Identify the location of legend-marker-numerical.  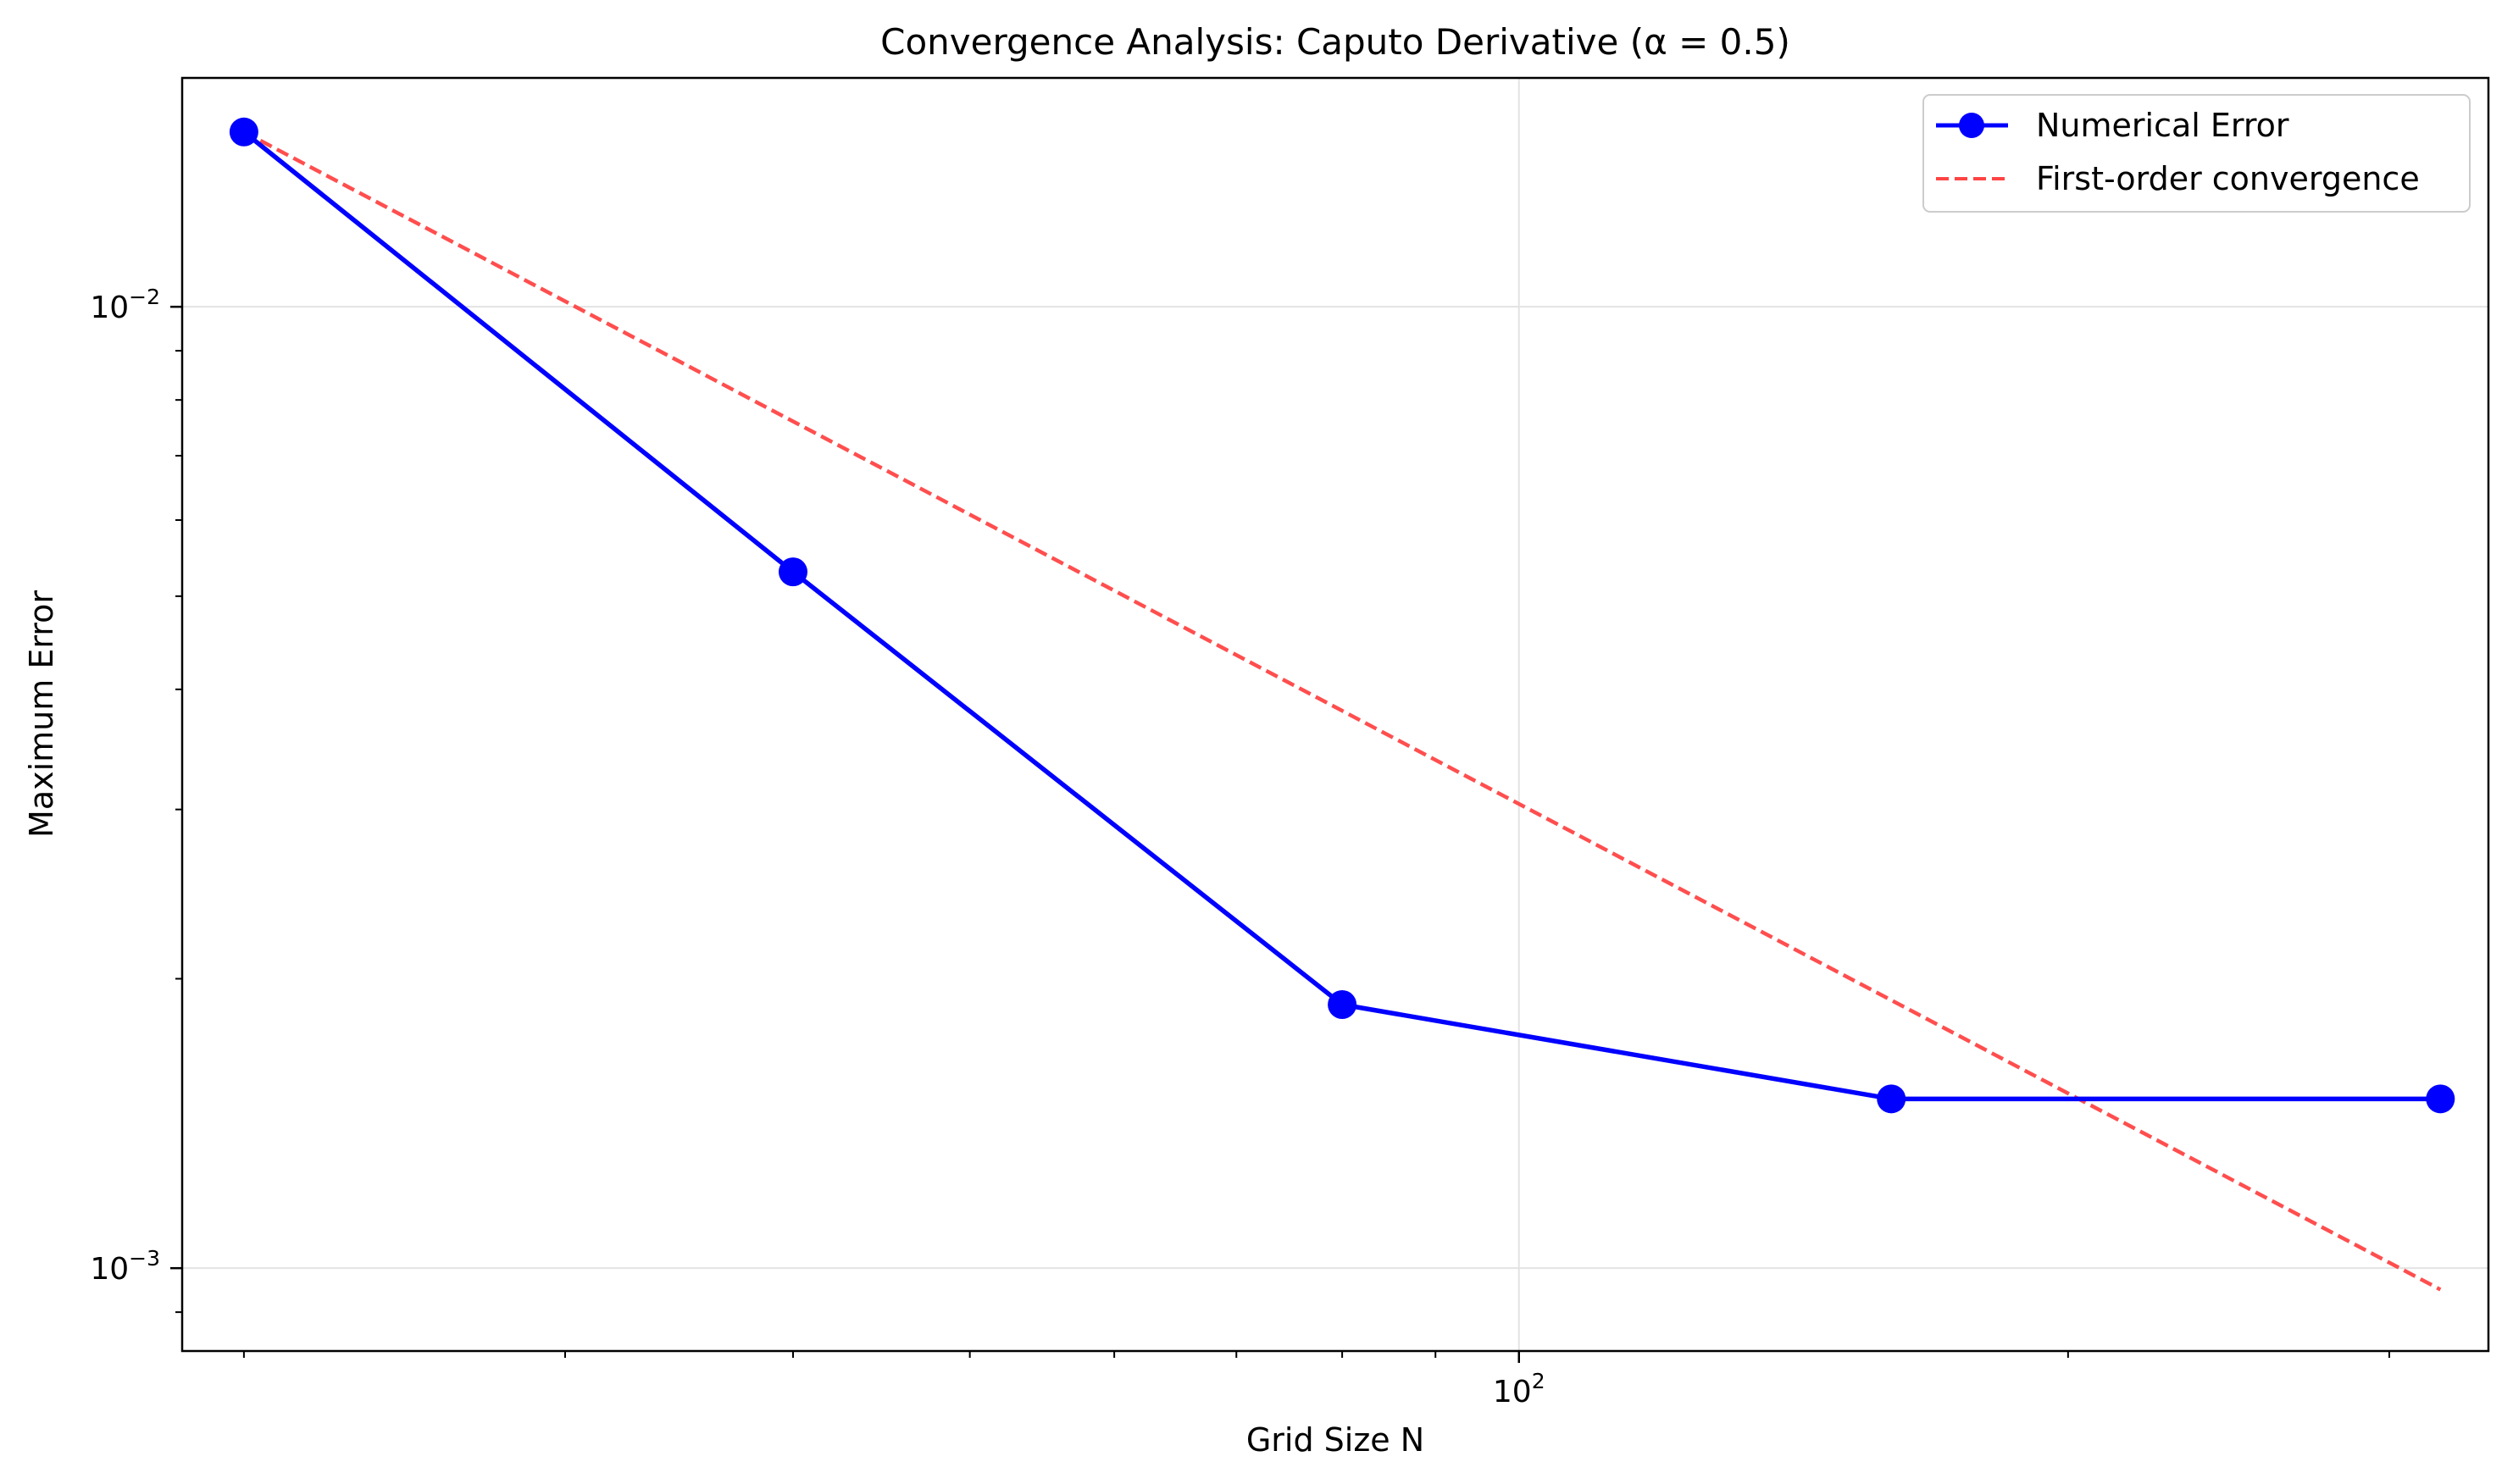
(1971, 125).